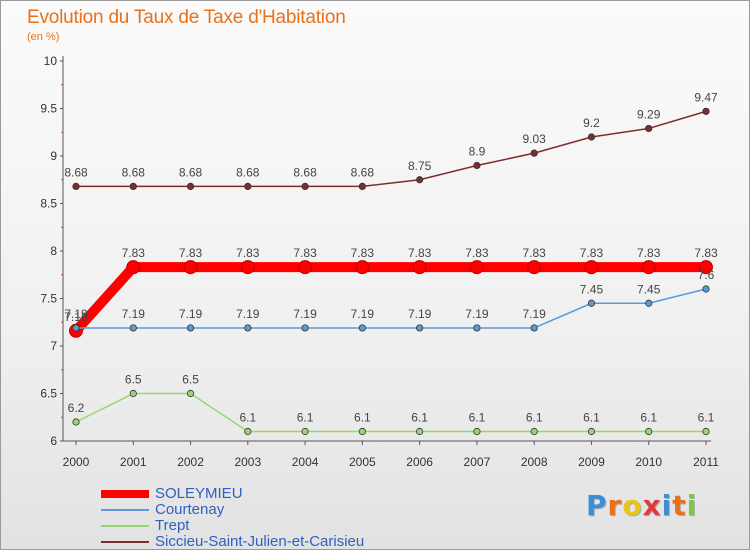 This screenshot has height=550, width=750. I want to click on data-label: 9.47, so click(706, 97).